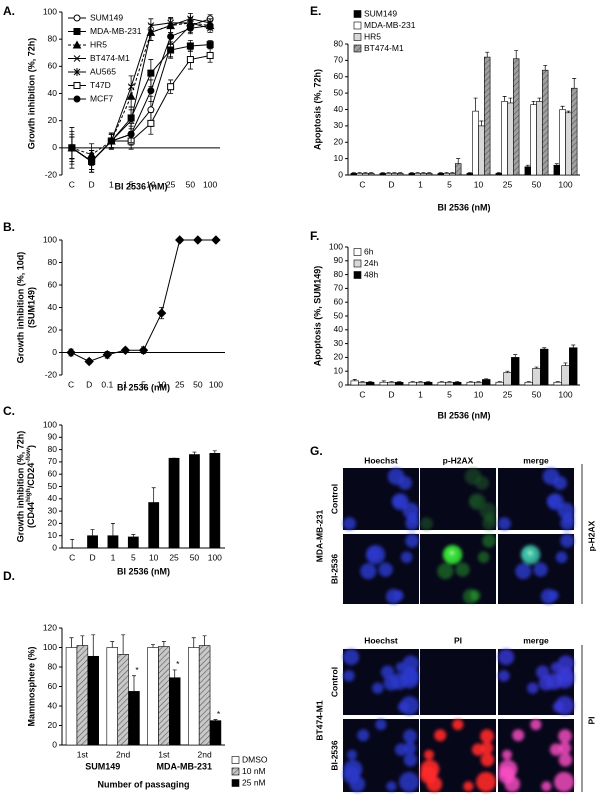  I want to click on x-tick-label: 10, so click(154, 557).